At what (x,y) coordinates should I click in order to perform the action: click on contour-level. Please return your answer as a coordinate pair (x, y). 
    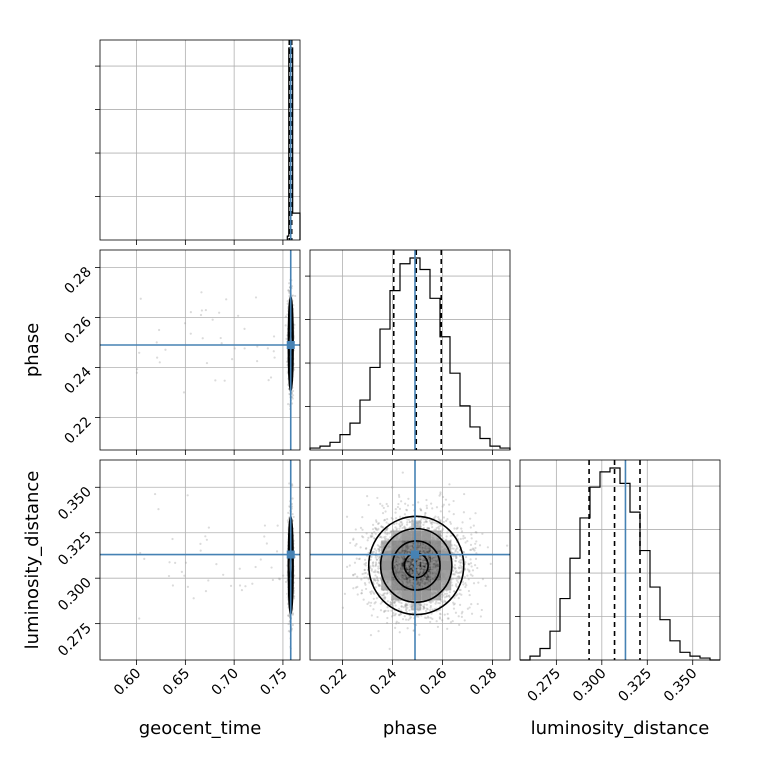
    Looking at the image, I should click on (416, 565).